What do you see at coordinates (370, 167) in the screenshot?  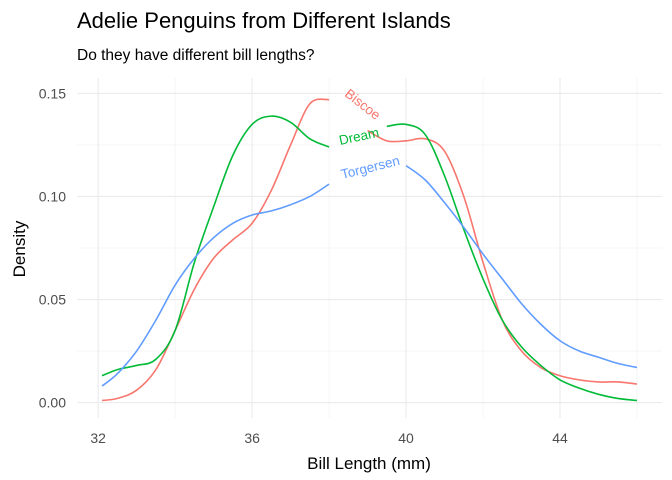 I see `series-label-torgersen: Torgersen` at bounding box center [370, 167].